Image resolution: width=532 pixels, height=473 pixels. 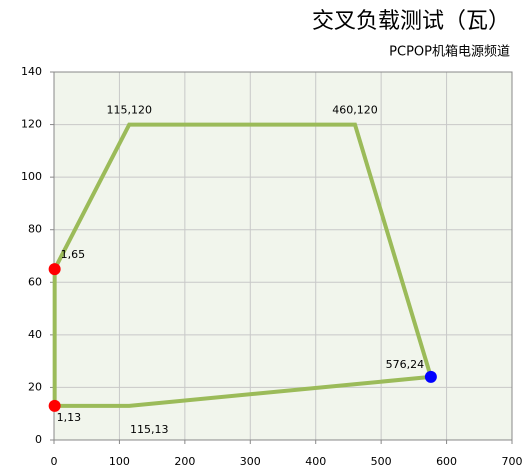 I want to click on x-tick-label: 400, so click(x=315, y=461).